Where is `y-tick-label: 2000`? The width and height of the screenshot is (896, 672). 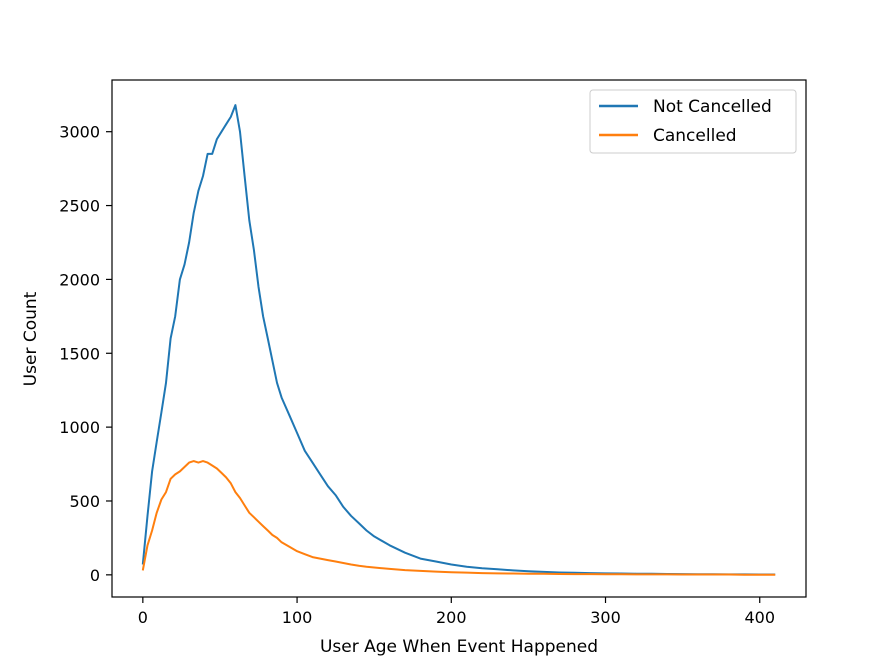 y-tick-label: 2000 is located at coordinates (79, 279).